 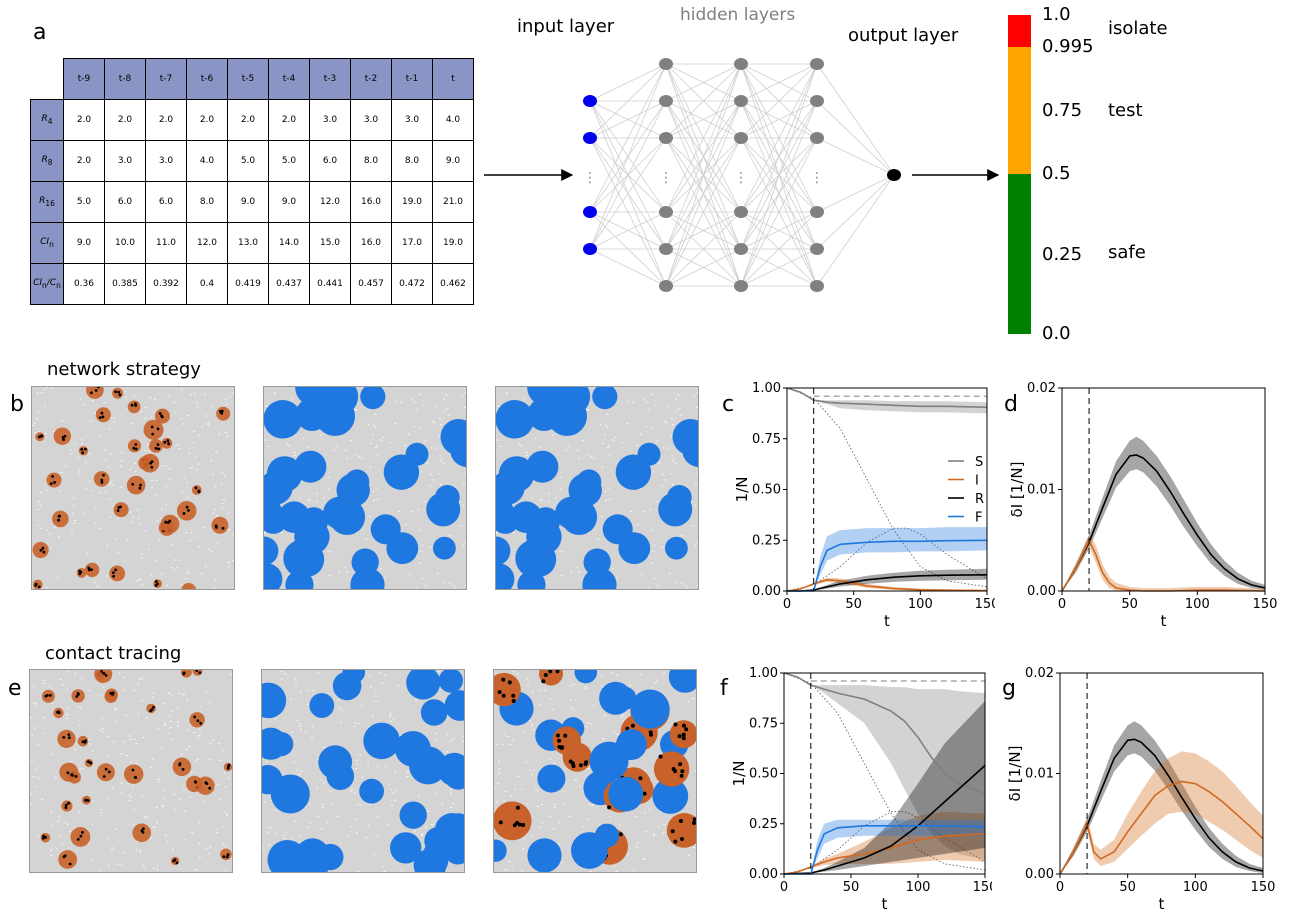 What do you see at coordinates (47, 120) in the screenshot?
I see `row-header-r4: R4` at bounding box center [47, 120].